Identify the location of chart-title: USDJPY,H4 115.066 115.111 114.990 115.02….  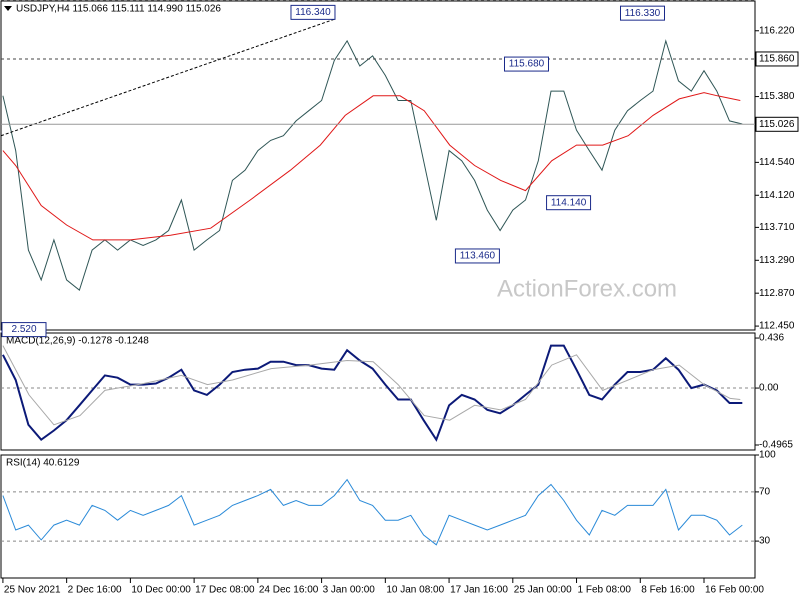
(118, 9).